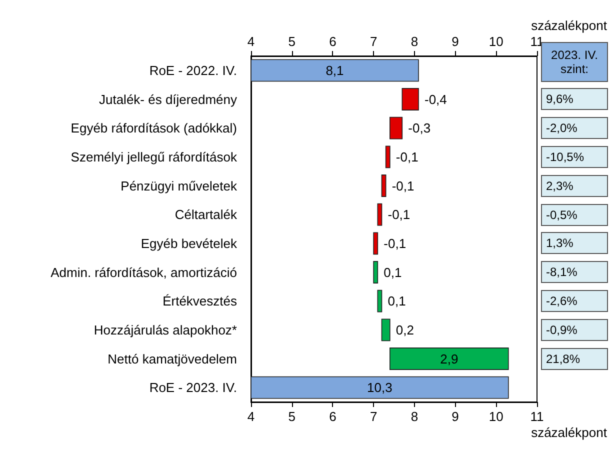 The height and width of the screenshot is (453, 611). I want to click on y-tick-label: RoE - 2023. IV., so click(193, 388).